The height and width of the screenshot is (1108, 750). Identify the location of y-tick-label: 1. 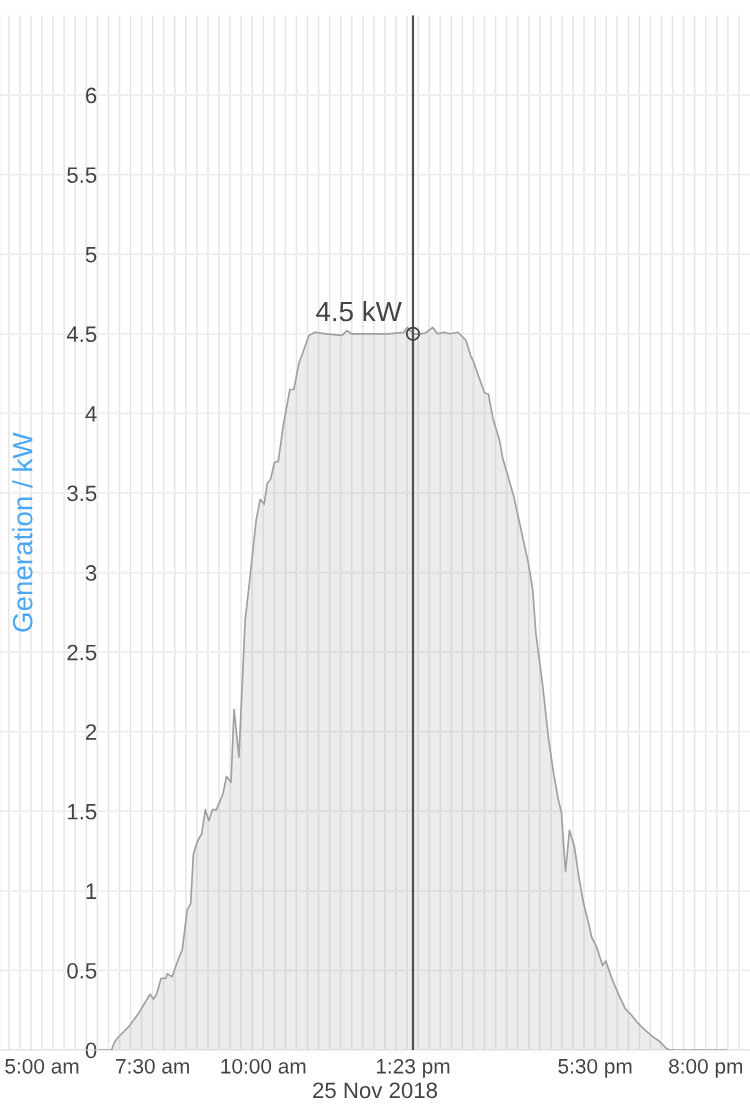
(91, 891).